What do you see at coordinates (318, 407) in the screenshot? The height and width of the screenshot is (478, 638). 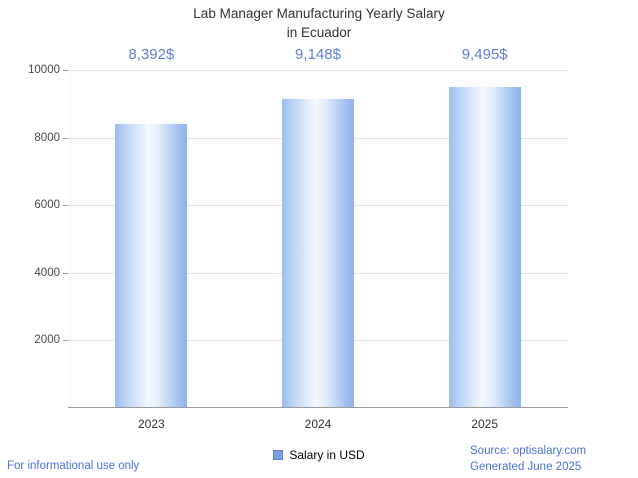 I see `x-axis-line` at bounding box center [318, 407].